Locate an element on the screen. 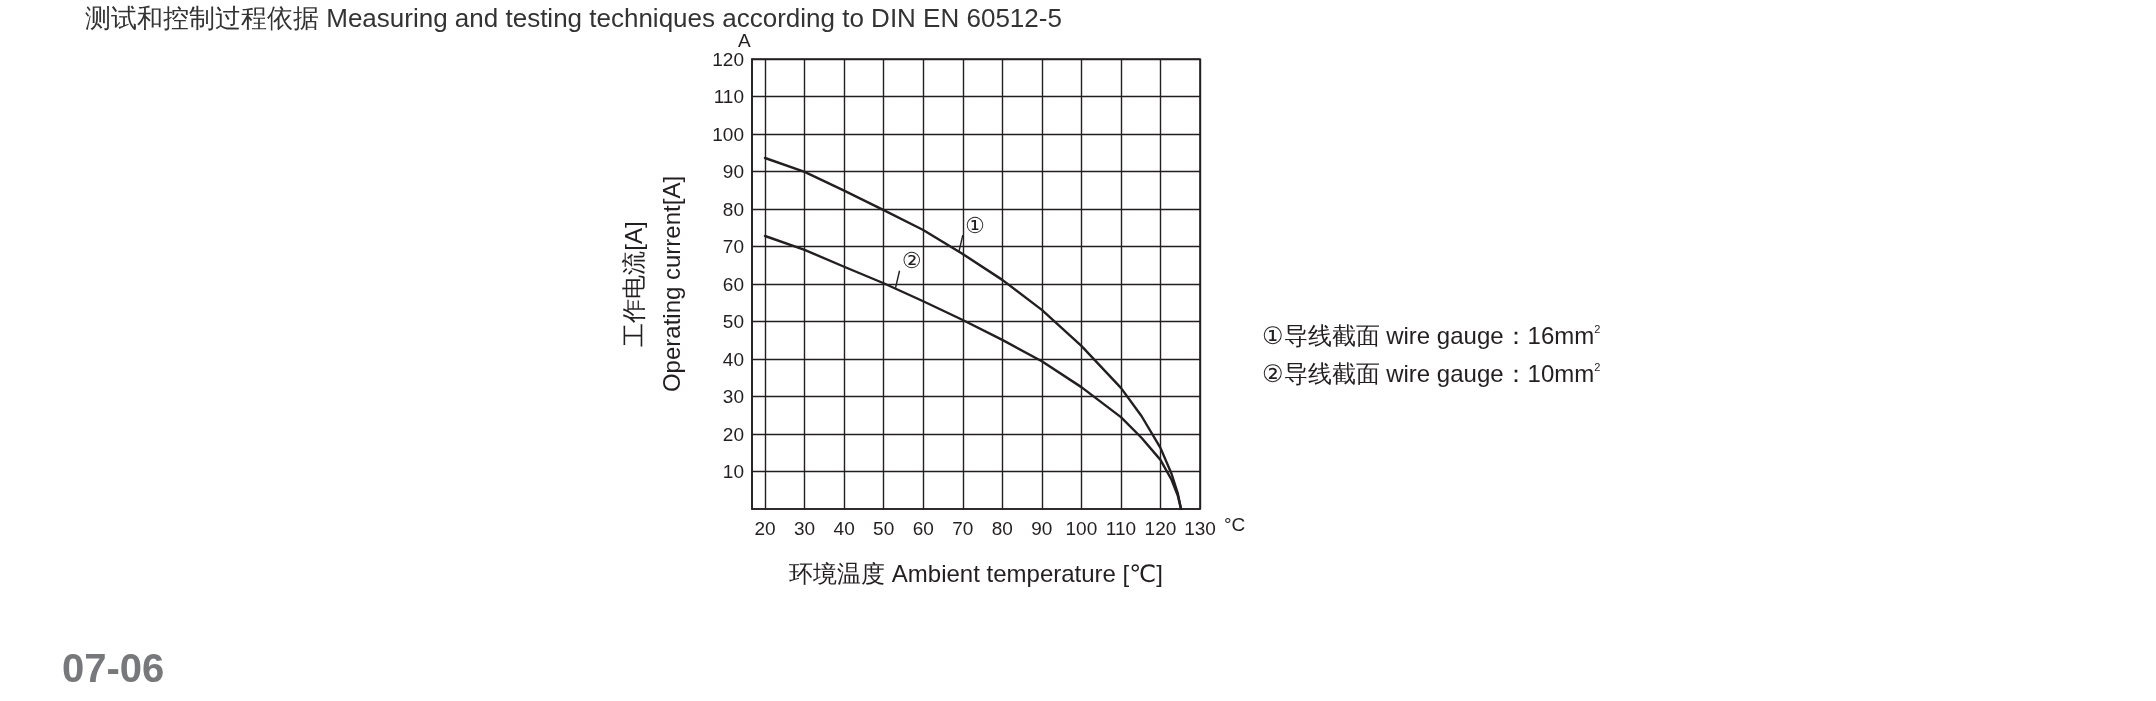 The image size is (2156, 701). x-tick-label: 70 is located at coordinates (963, 528).